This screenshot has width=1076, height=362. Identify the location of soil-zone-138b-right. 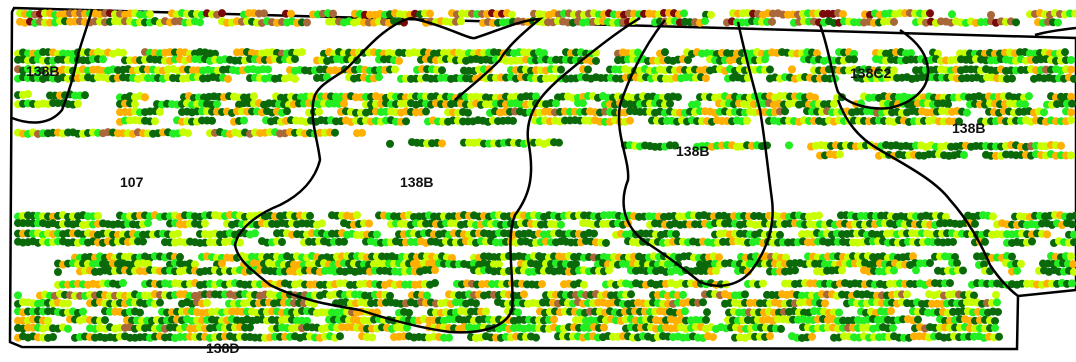
(695, 153).